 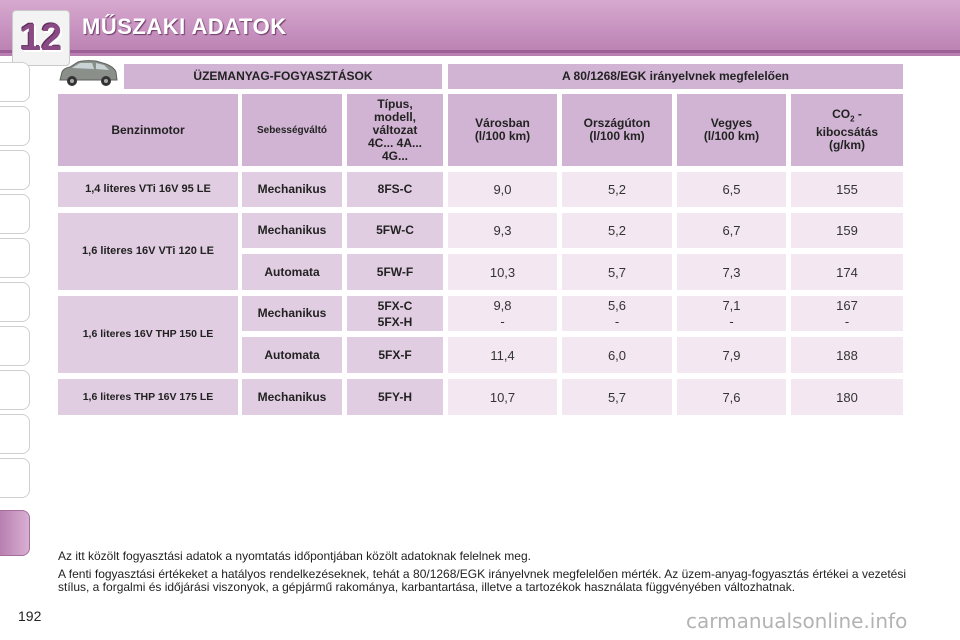 I want to click on col-co2: CO2 - kibocsátás (g/km), so click(x=847, y=130).